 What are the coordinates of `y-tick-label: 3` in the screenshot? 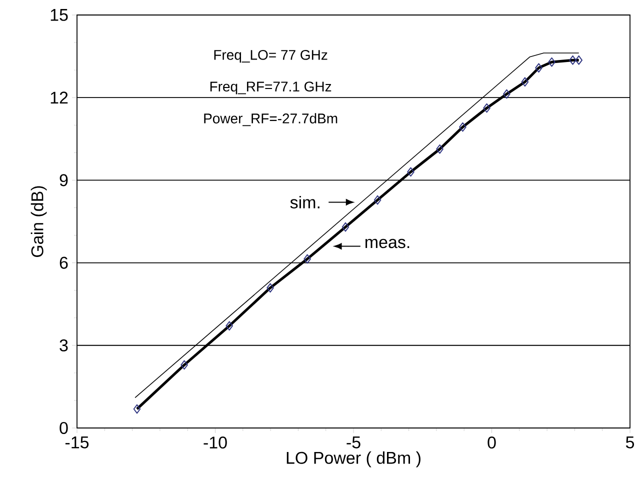 It's located at (64, 345).